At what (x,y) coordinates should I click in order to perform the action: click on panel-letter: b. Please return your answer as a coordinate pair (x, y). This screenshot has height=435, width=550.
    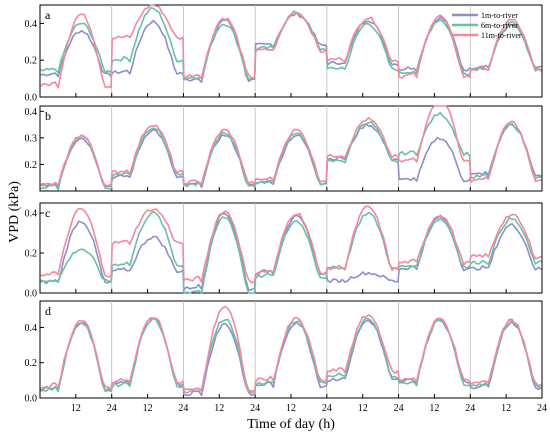
    Looking at the image, I should click on (48, 116).